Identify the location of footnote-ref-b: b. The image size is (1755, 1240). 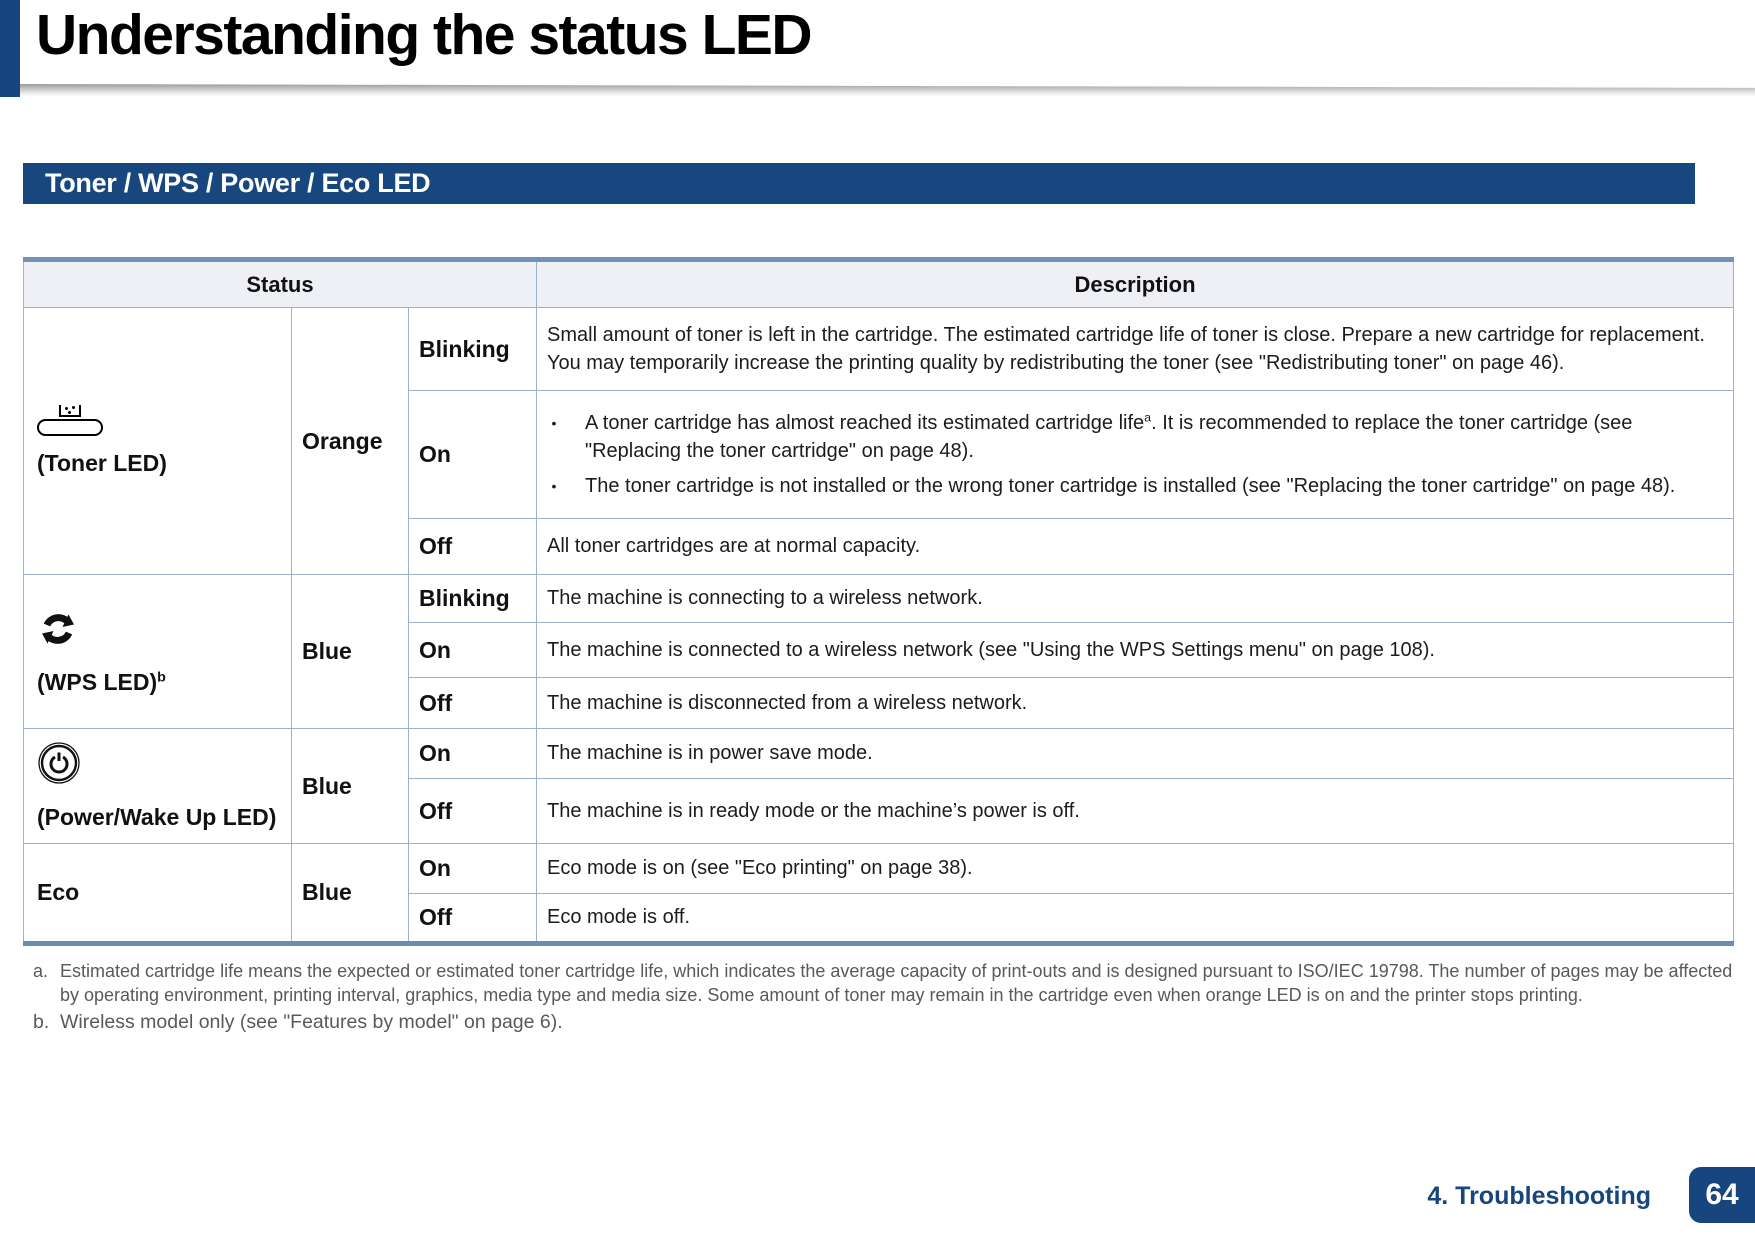
(161, 676).